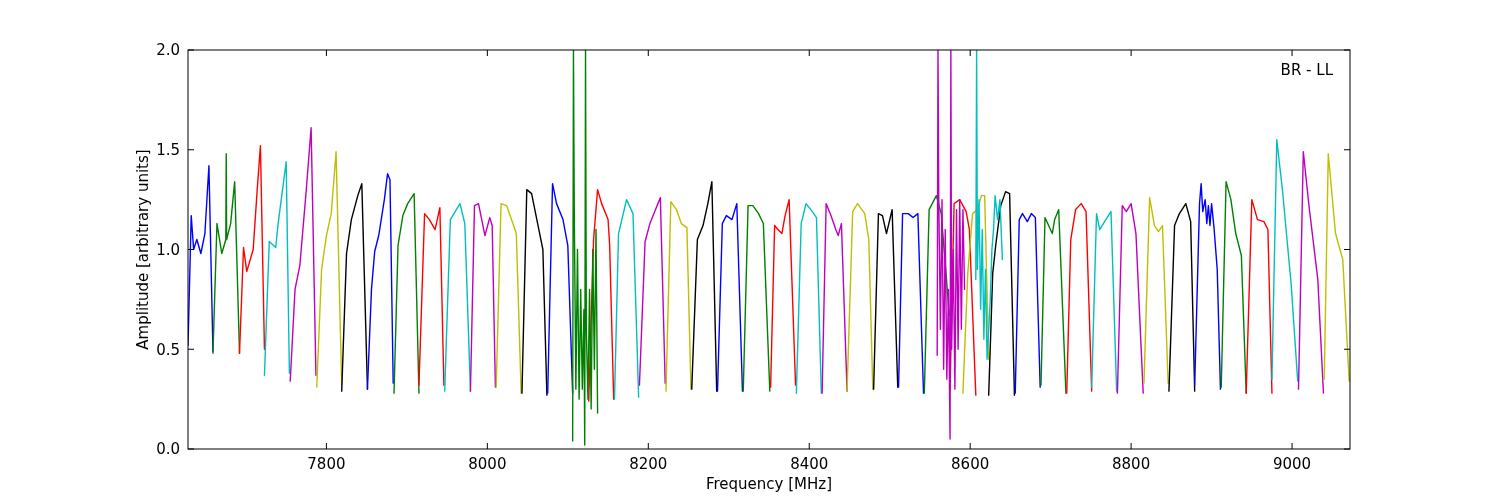 Image resolution: width=1500 pixels, height=500 pixels. I want to click on x-tick-label: 7800, so click(326, 464).